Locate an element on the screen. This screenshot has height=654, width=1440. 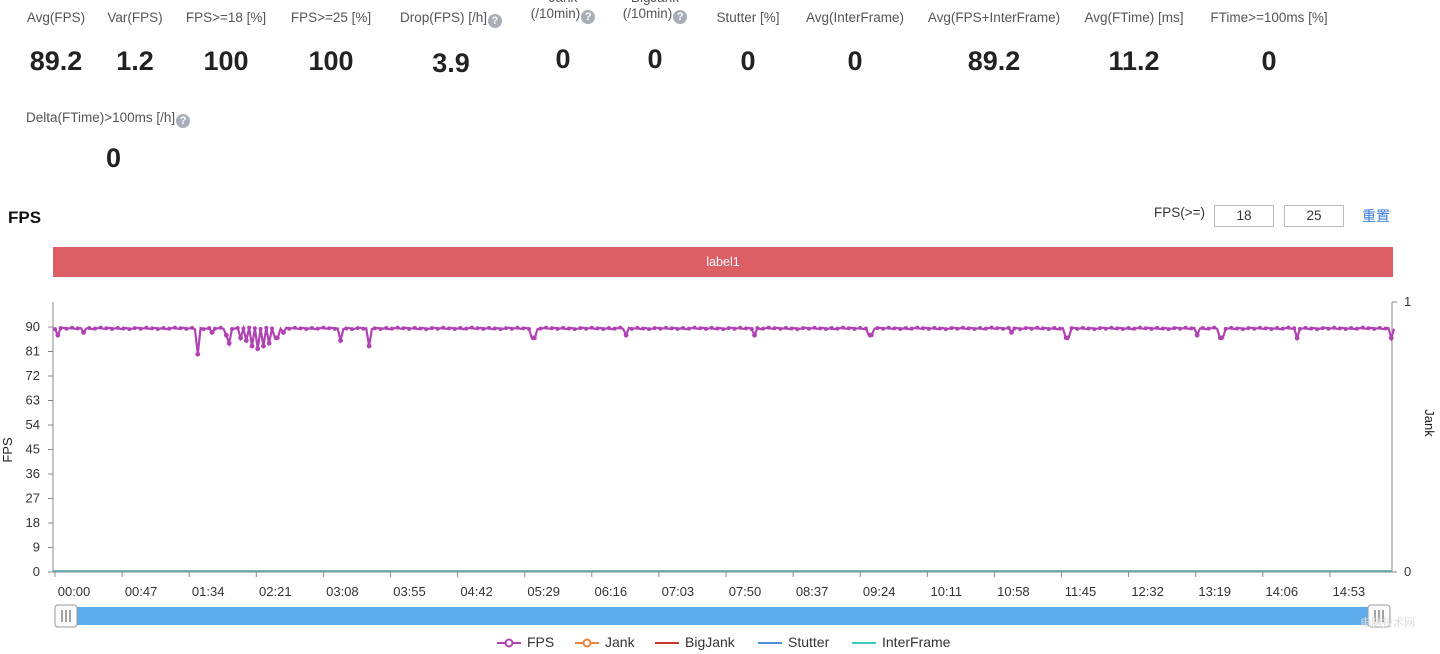
x-tick-label: 02:21 is located at coordinates (275, 591).